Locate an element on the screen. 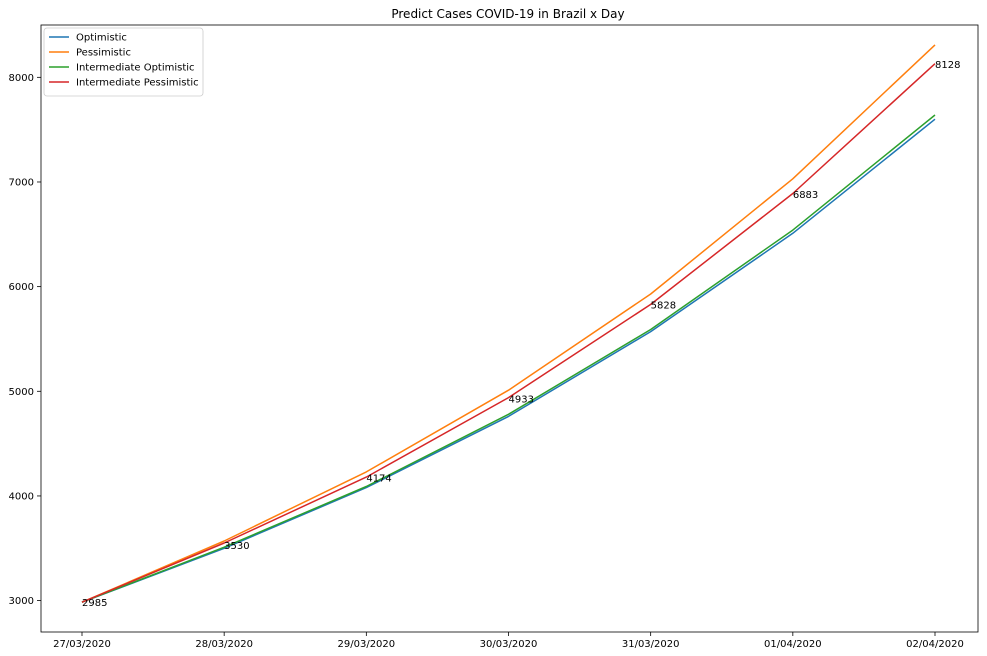 The image size is (987, 656). legend-entry: Intermediate Optimistic is located at coordinates (135, 68).